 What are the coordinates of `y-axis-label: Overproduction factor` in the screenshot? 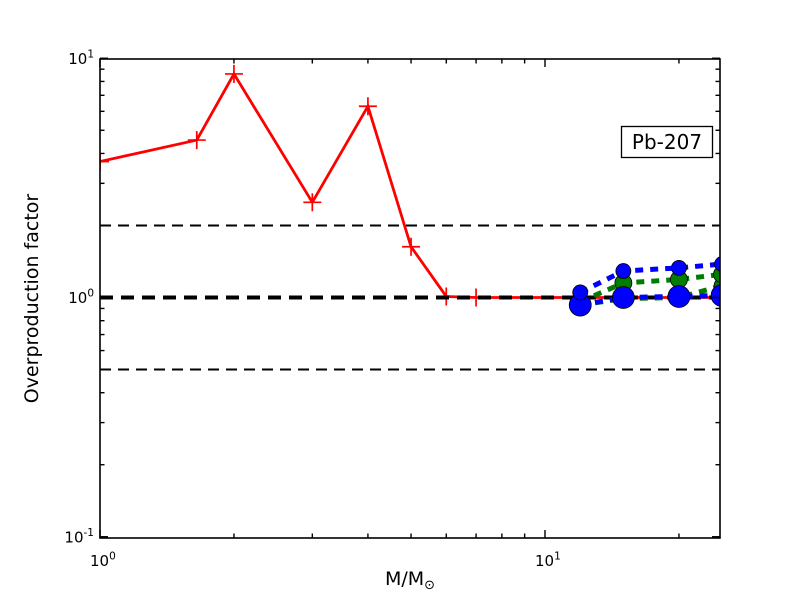 It's located at (32, 299).